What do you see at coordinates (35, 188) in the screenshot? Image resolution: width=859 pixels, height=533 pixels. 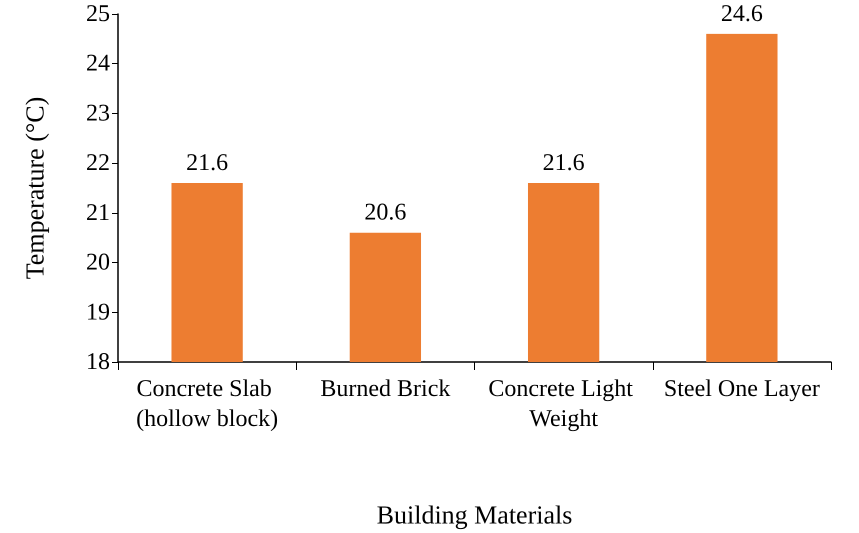 I see `y-axis-title: Temperature (°C)` at bounding box center [35, 188].